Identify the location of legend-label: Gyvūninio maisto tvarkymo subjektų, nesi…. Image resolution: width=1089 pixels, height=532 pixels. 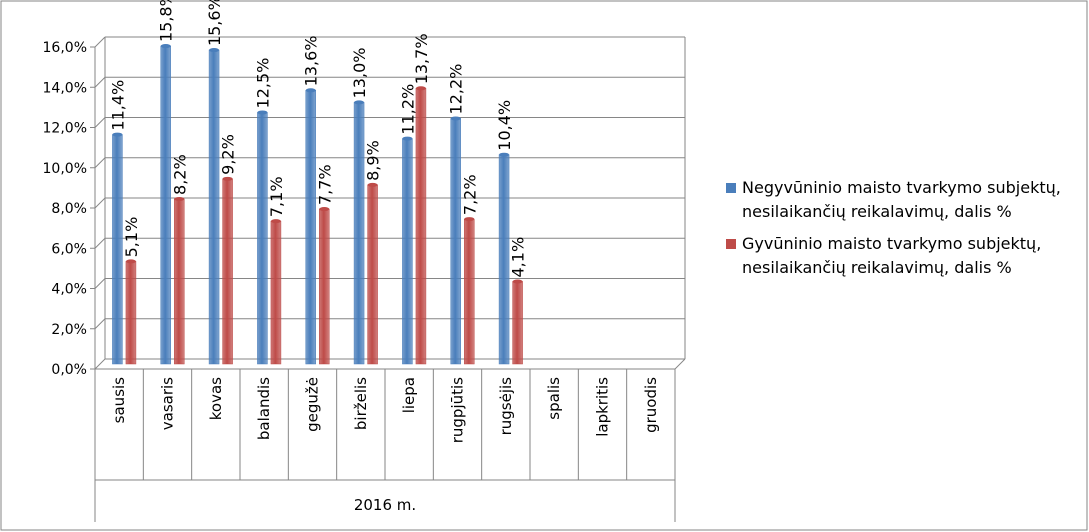
(892, 255).